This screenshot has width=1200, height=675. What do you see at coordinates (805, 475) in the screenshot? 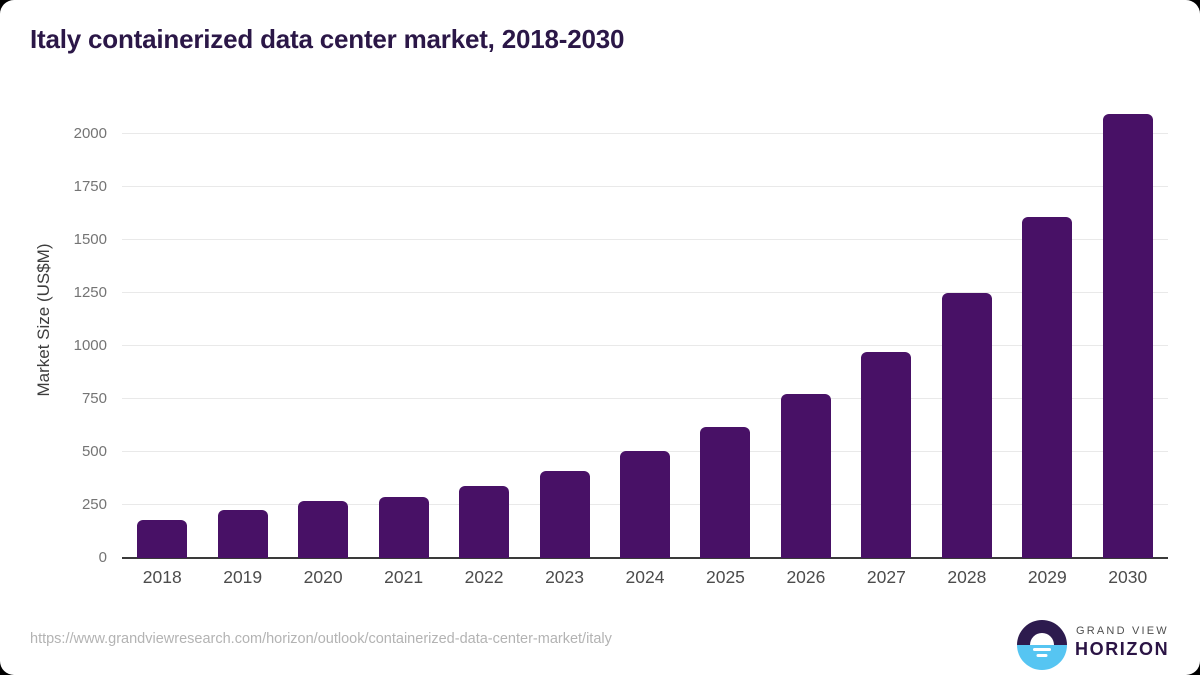
I see `bar-2026` at bounding box center [805, 475].